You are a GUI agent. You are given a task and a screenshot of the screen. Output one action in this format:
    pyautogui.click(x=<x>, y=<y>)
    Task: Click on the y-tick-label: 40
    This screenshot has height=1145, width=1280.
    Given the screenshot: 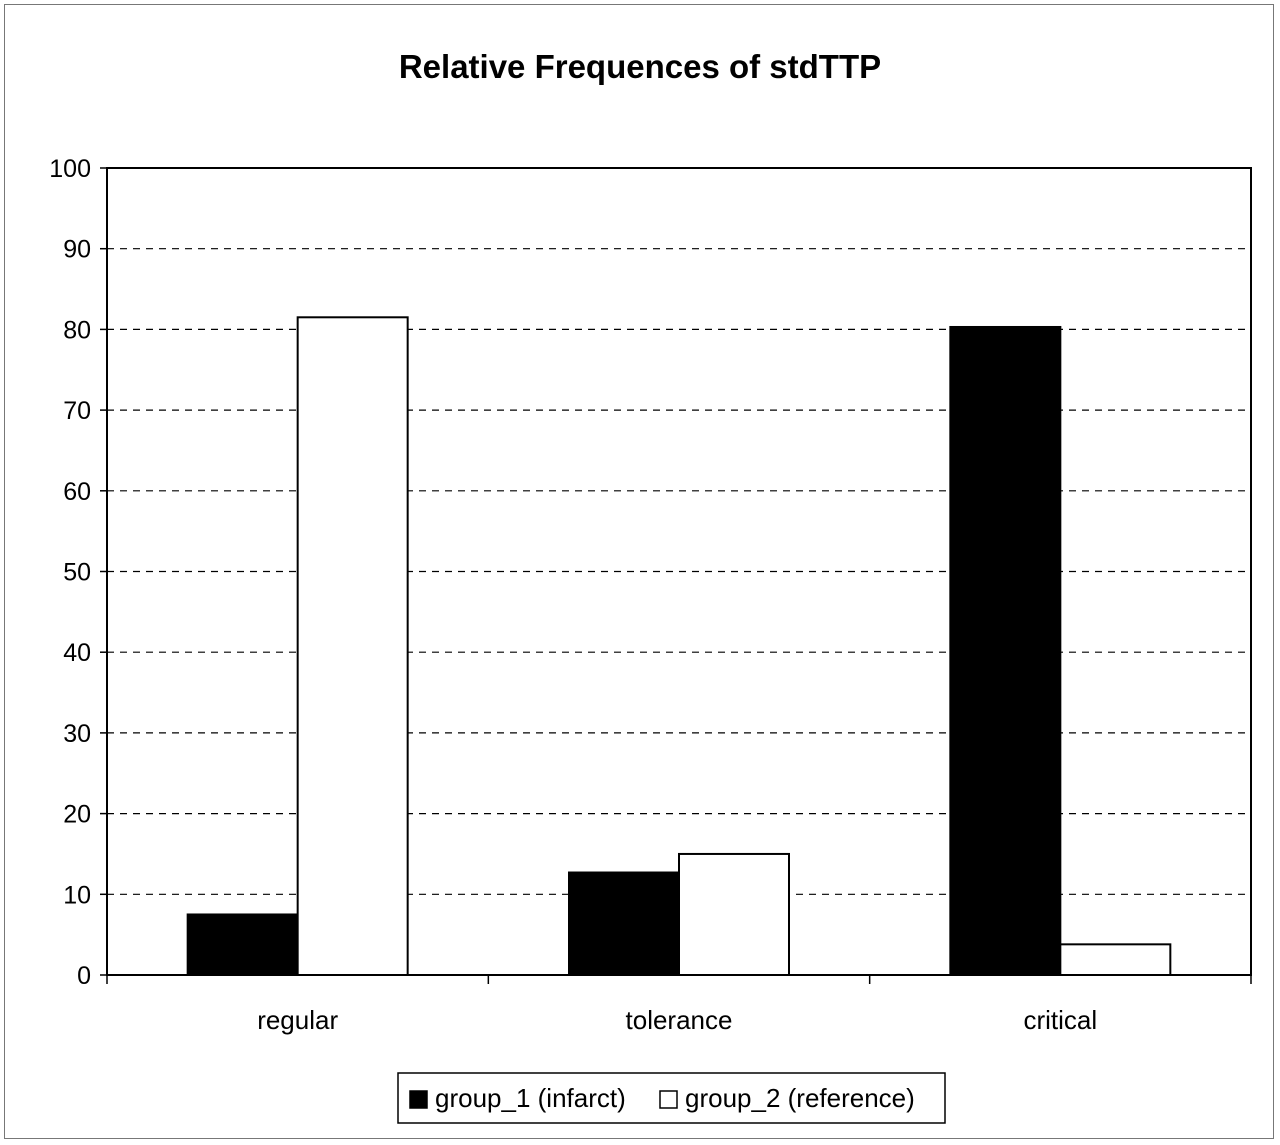 What is the action you would take?
    pyautogui.click(x=77, y=653)
    